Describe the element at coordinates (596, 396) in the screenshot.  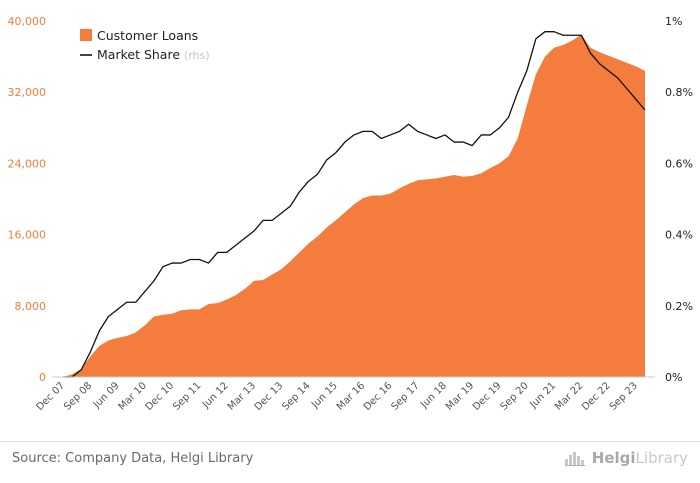
I see `x-axis-tick-label: Dec 22` at that location.